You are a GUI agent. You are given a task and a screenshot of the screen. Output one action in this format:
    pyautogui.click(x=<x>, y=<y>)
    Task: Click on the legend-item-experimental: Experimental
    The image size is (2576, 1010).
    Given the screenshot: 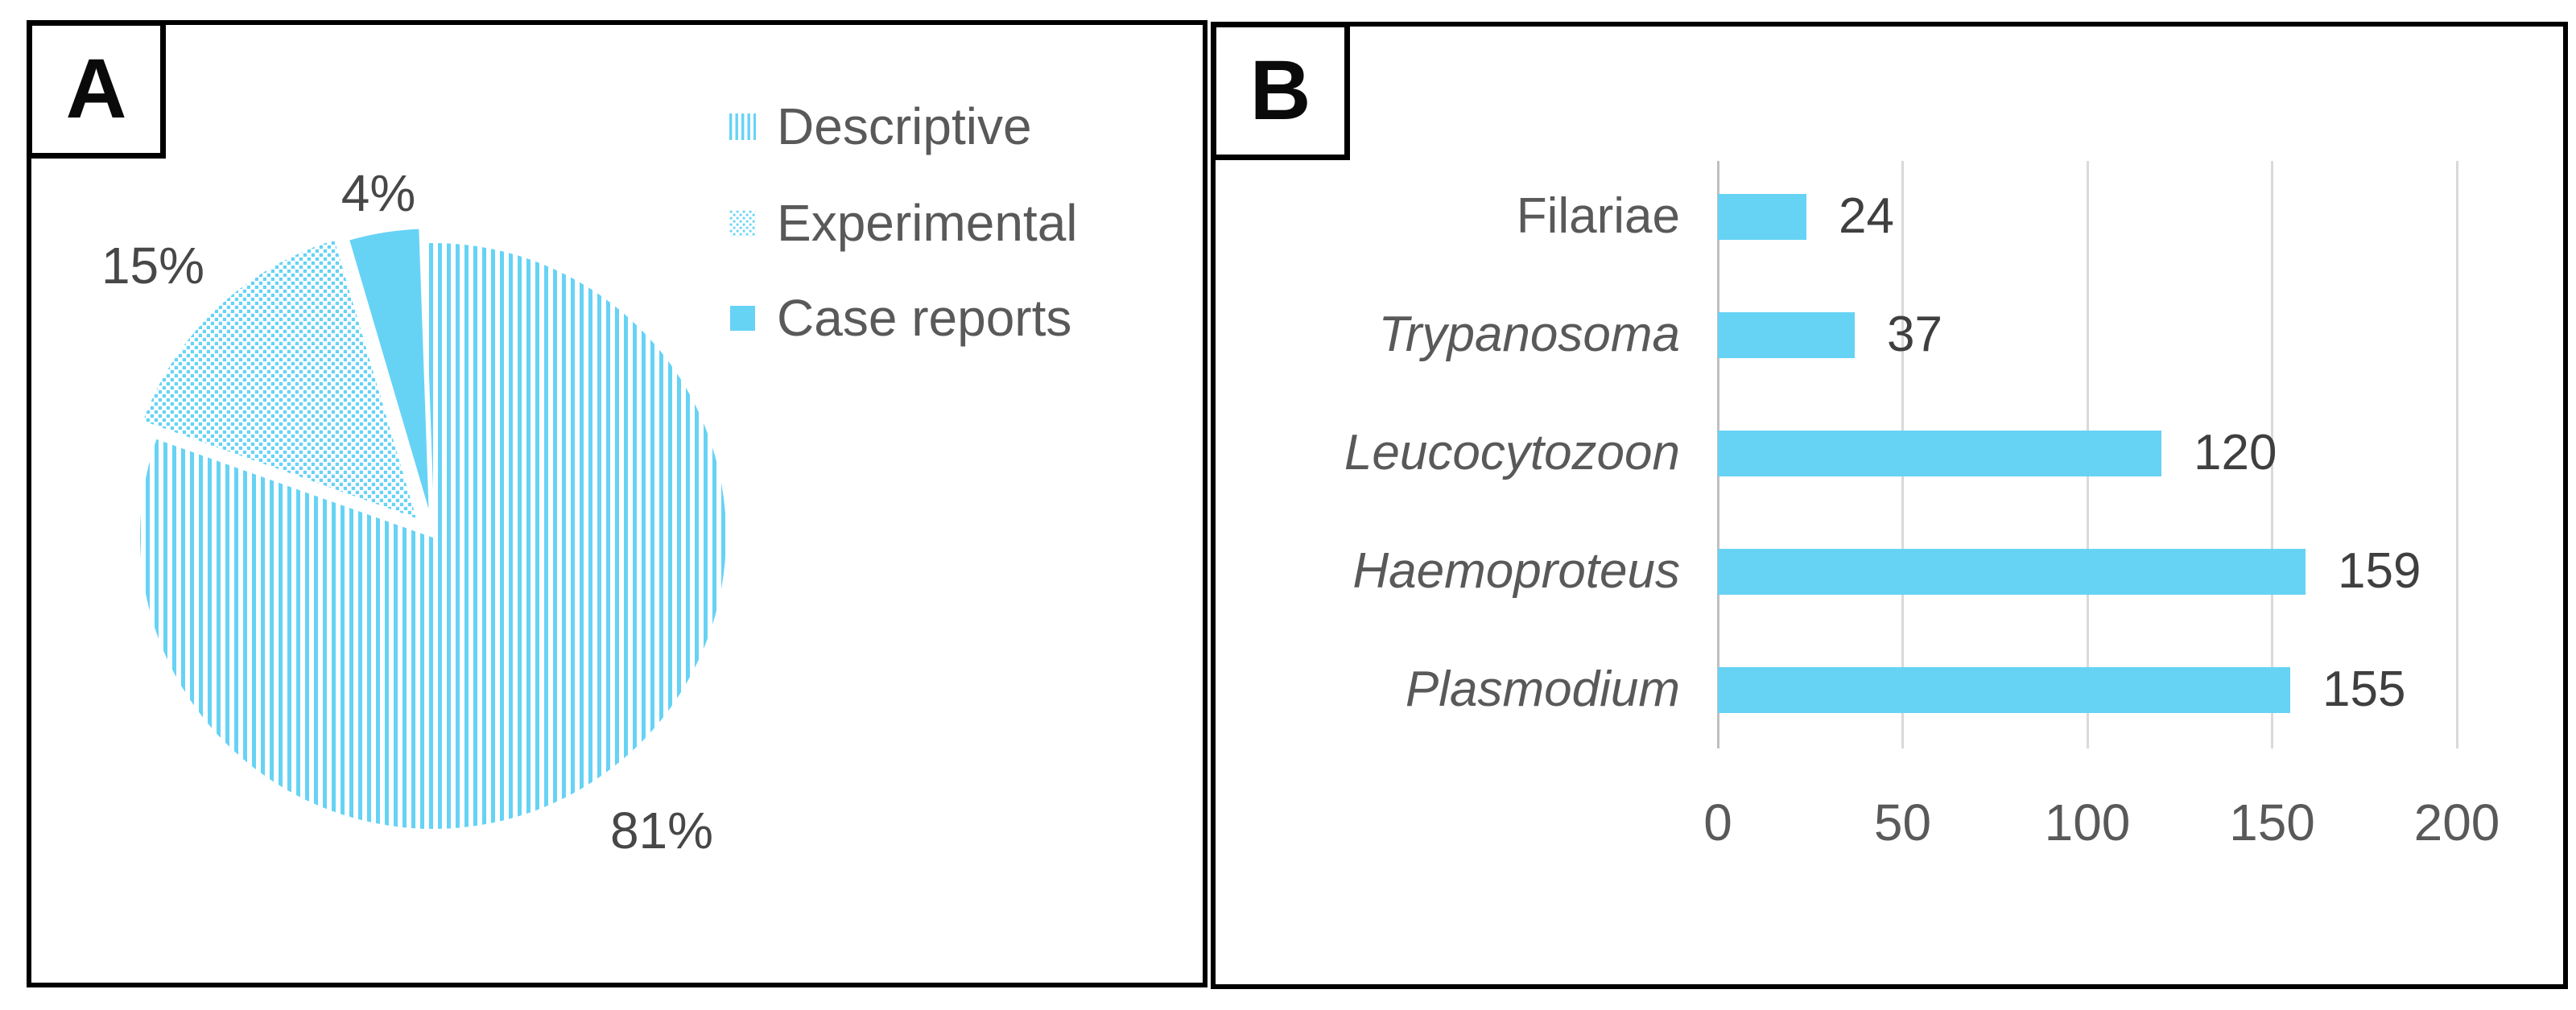 What is the action you would take?
    pyautogui.click(x=903, y=223)
    